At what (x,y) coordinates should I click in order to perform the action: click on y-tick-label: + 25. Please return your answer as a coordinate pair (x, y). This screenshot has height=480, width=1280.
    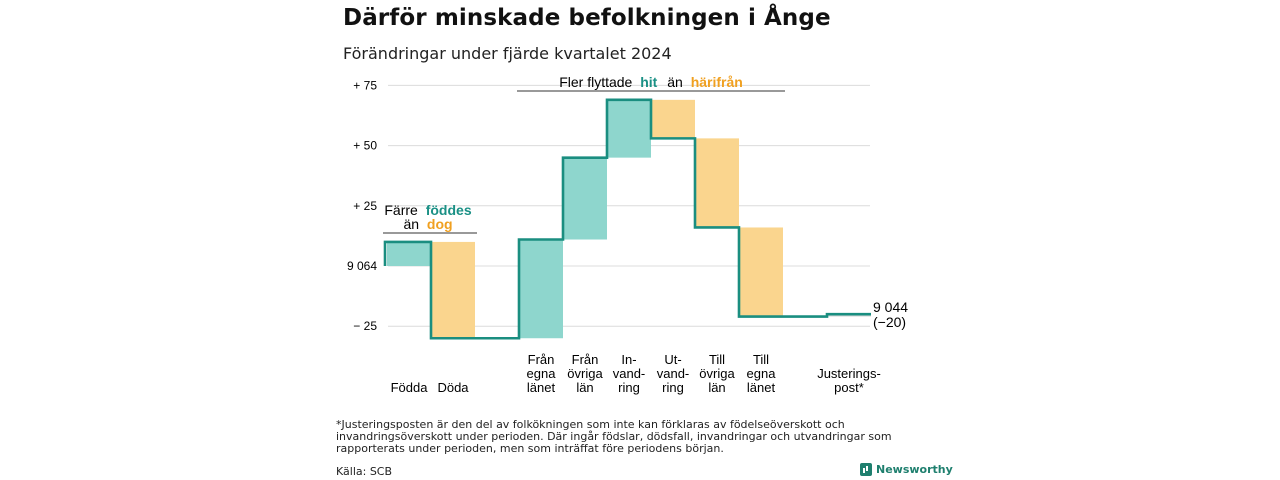
    Looking at the image, I should click on (365, 206).